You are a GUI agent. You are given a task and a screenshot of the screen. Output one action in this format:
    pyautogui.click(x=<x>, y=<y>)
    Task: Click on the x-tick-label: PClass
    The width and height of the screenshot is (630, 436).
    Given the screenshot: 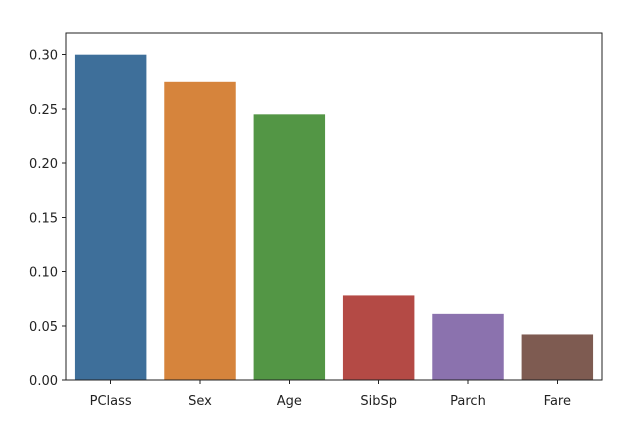 What is the action you would take?
    pyautogui.click(x=111, y=401)
    